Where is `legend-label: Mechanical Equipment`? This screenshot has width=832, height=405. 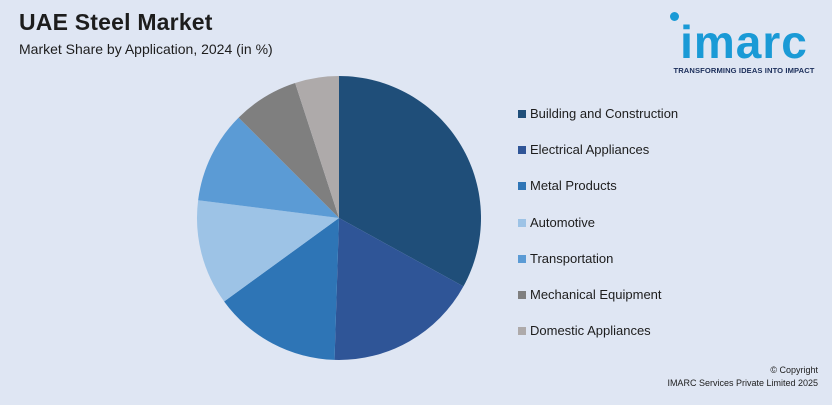
legend-label: Mechanical Equipment is located at coordinates (596, 294).